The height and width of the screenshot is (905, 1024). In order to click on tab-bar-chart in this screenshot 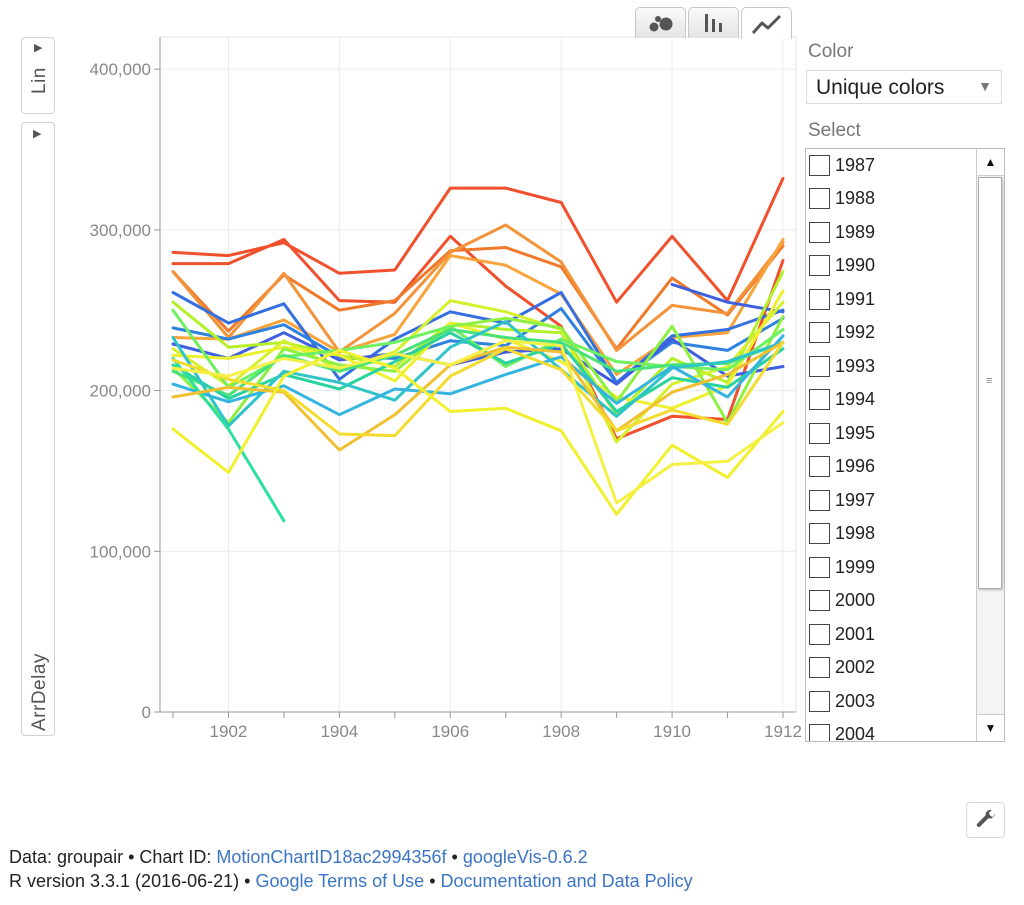, I will do `click(713, 22)`.